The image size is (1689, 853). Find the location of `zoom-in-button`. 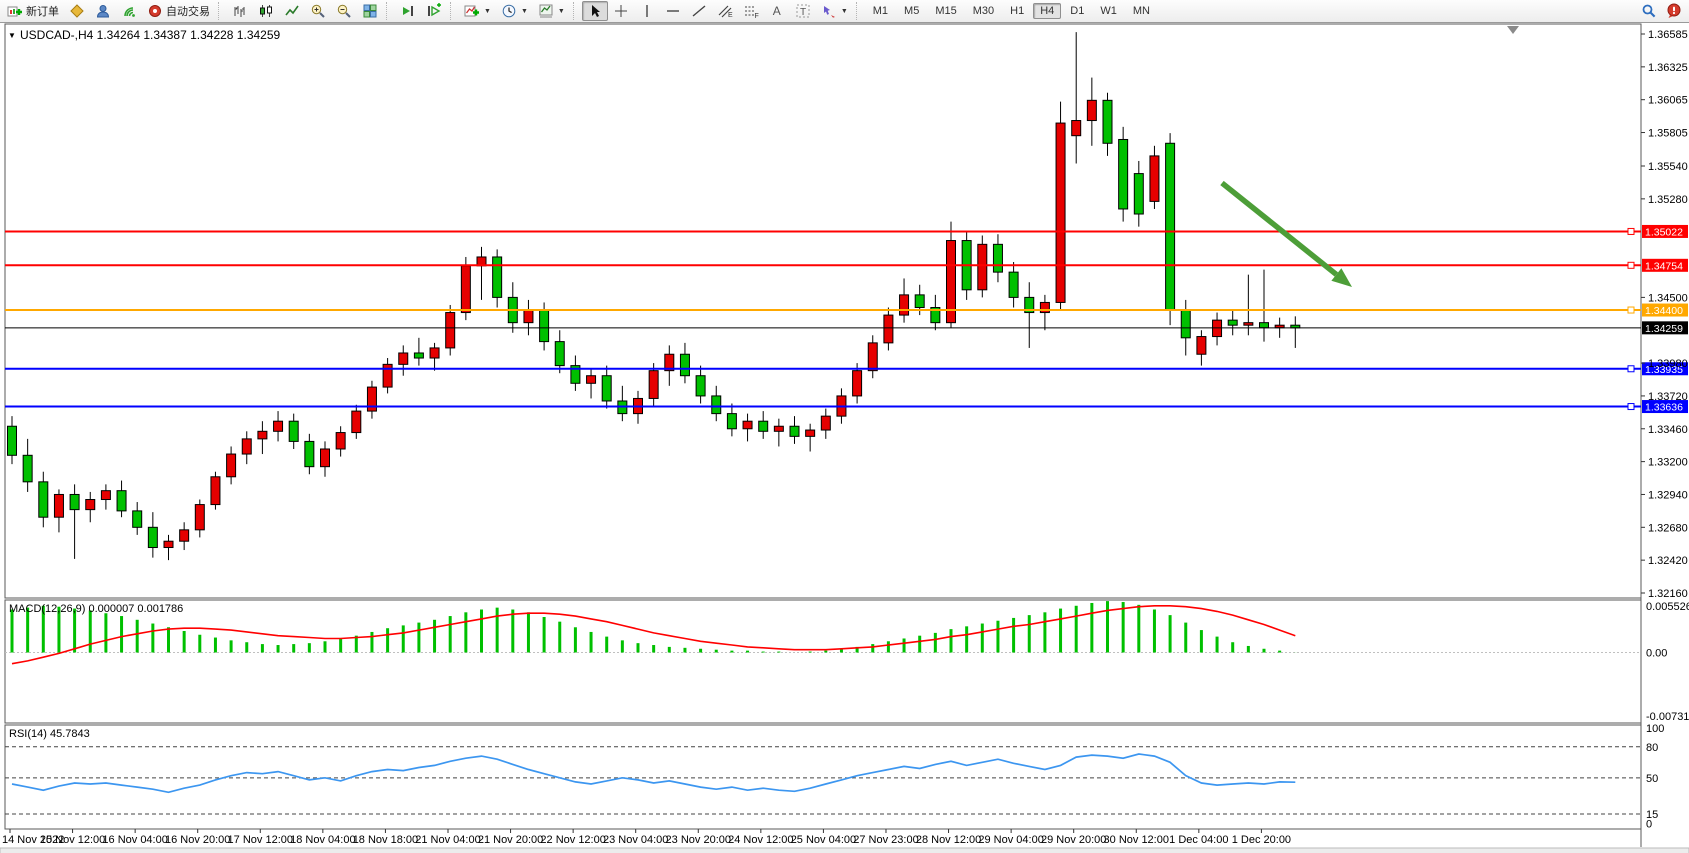

zoom-in-button is located at coordinates (318, 11).